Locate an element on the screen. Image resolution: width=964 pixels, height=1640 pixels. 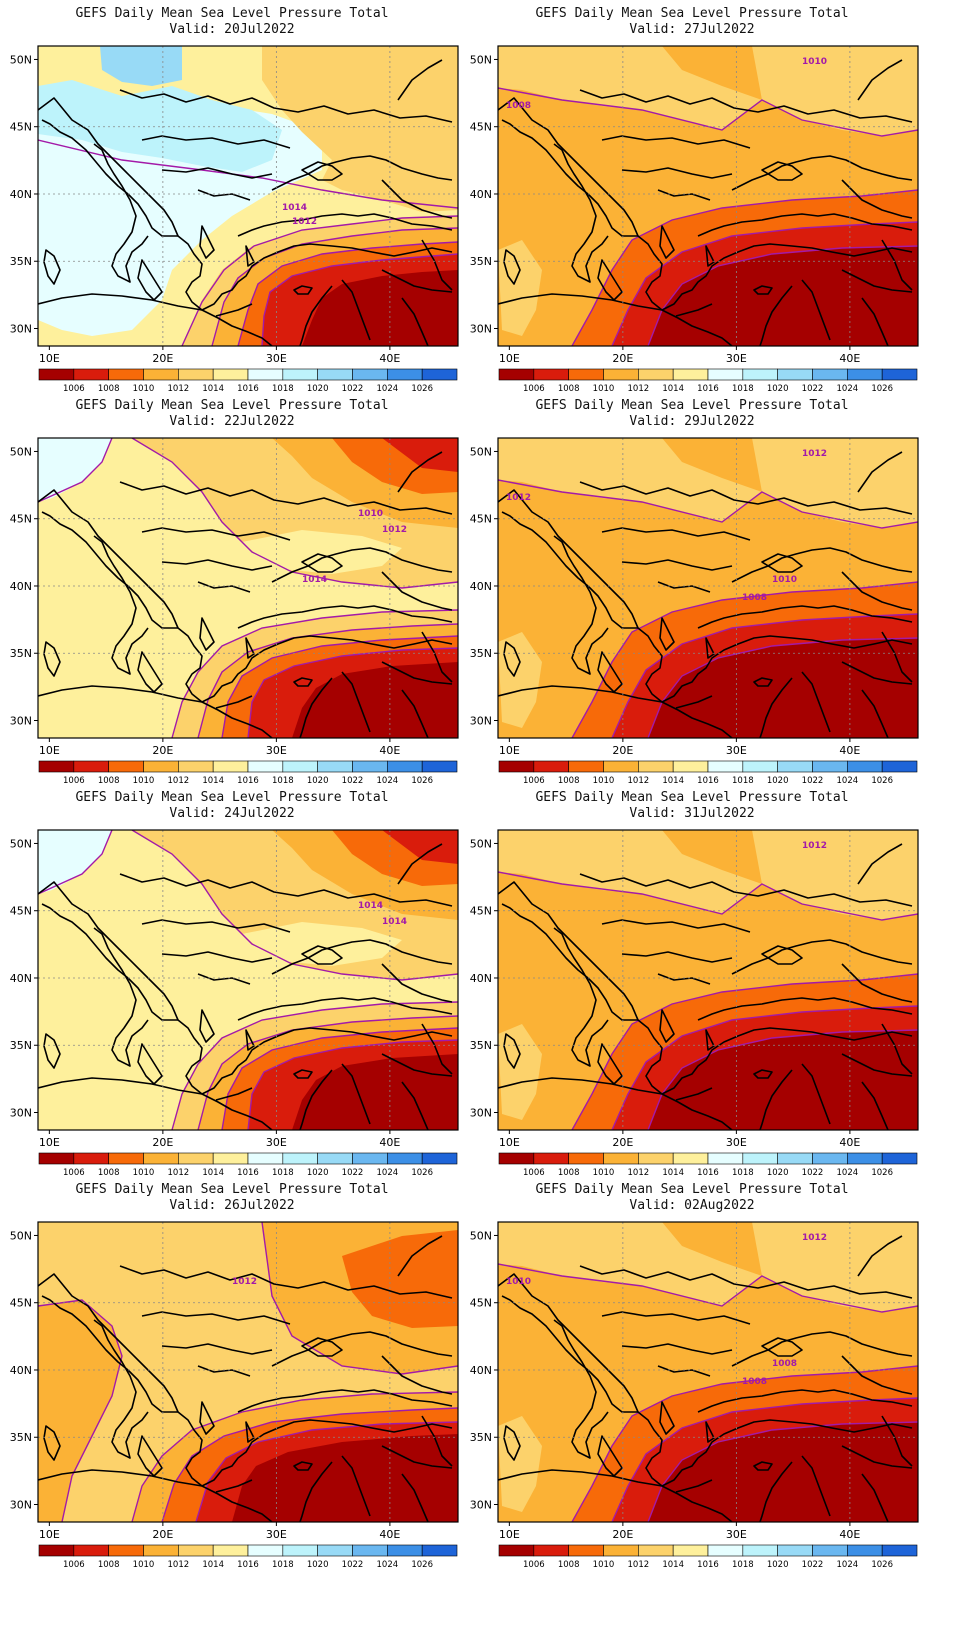
colorbar-label: 1010 is located at coordinates (144, 1173).